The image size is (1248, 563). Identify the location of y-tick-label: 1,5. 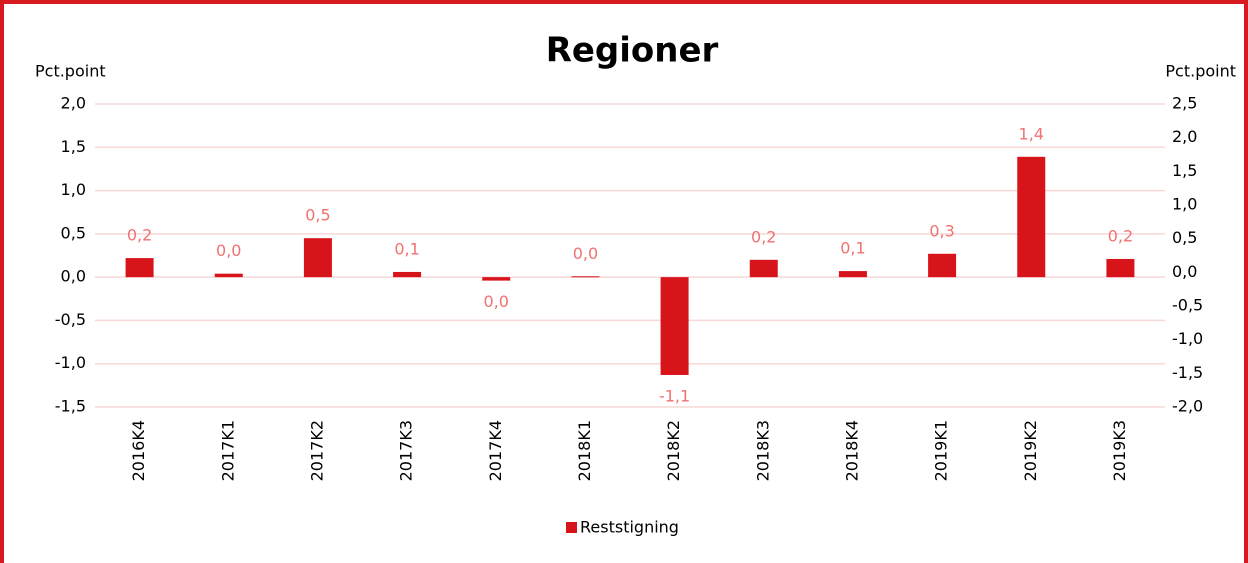
(73, 146).